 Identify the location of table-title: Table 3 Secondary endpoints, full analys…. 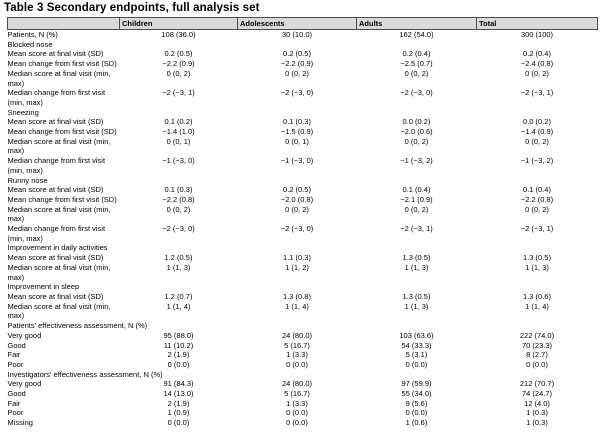
(132, 8).